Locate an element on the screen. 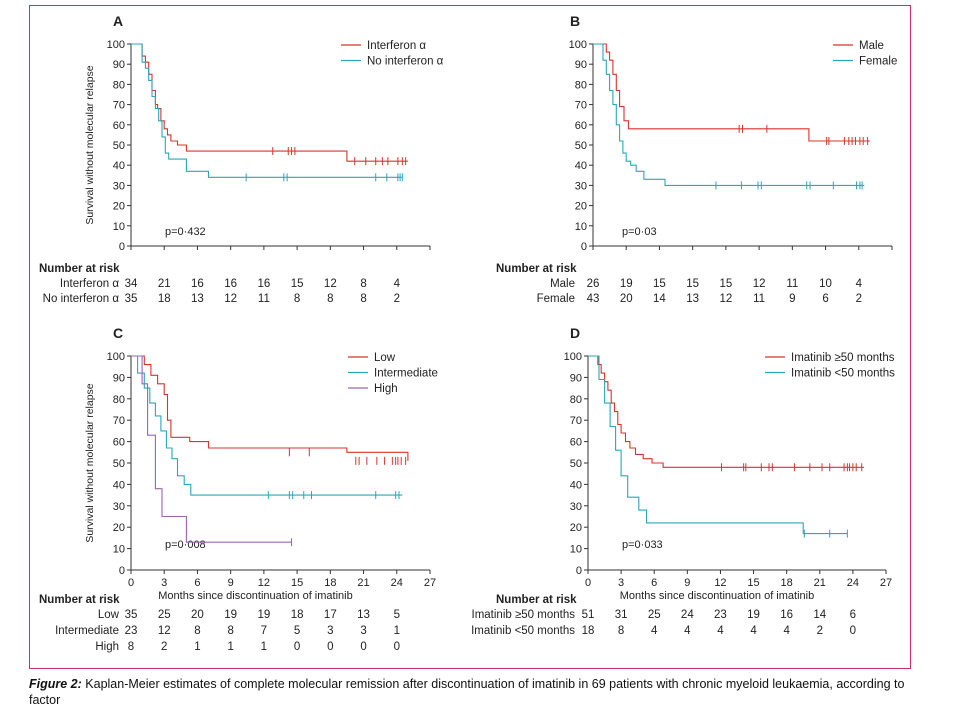 The width and height of the screenshot is (960, 720). x-tick-label: 18 is located at coordinates (787, 583).